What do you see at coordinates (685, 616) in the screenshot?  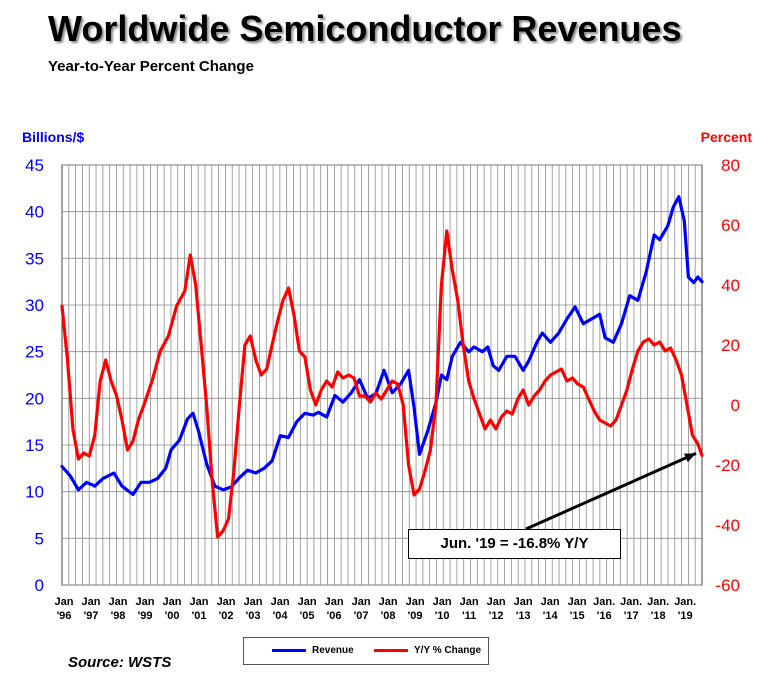 I see `x-tick-label: '19` at bounding box center [685, 616].